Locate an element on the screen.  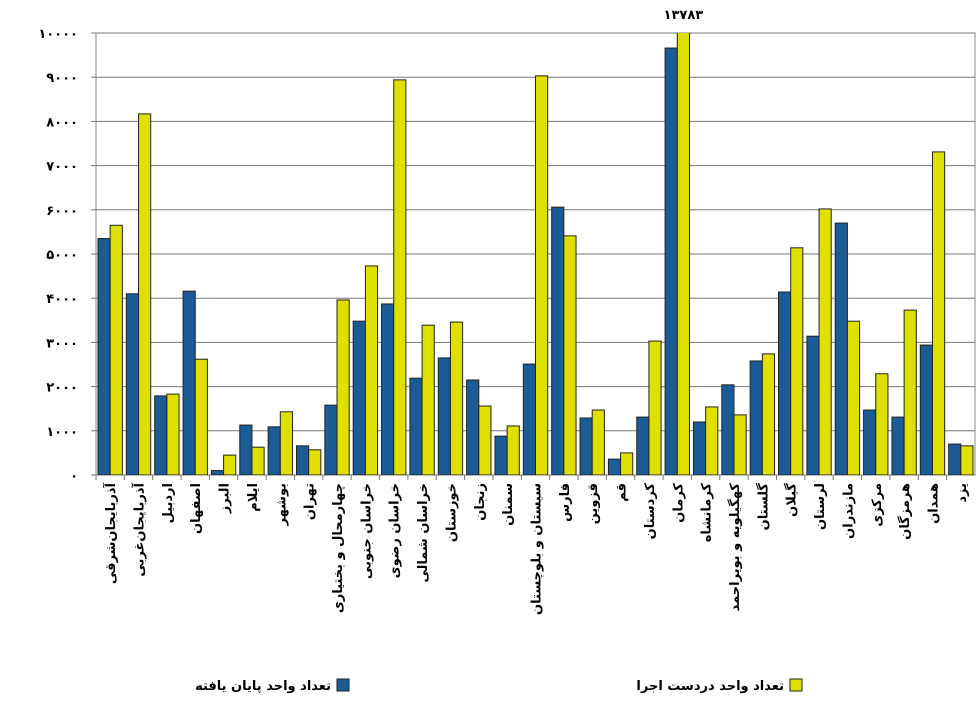
y-tick-label: ۸۰۰۰ is located at coordinates (62, 122).